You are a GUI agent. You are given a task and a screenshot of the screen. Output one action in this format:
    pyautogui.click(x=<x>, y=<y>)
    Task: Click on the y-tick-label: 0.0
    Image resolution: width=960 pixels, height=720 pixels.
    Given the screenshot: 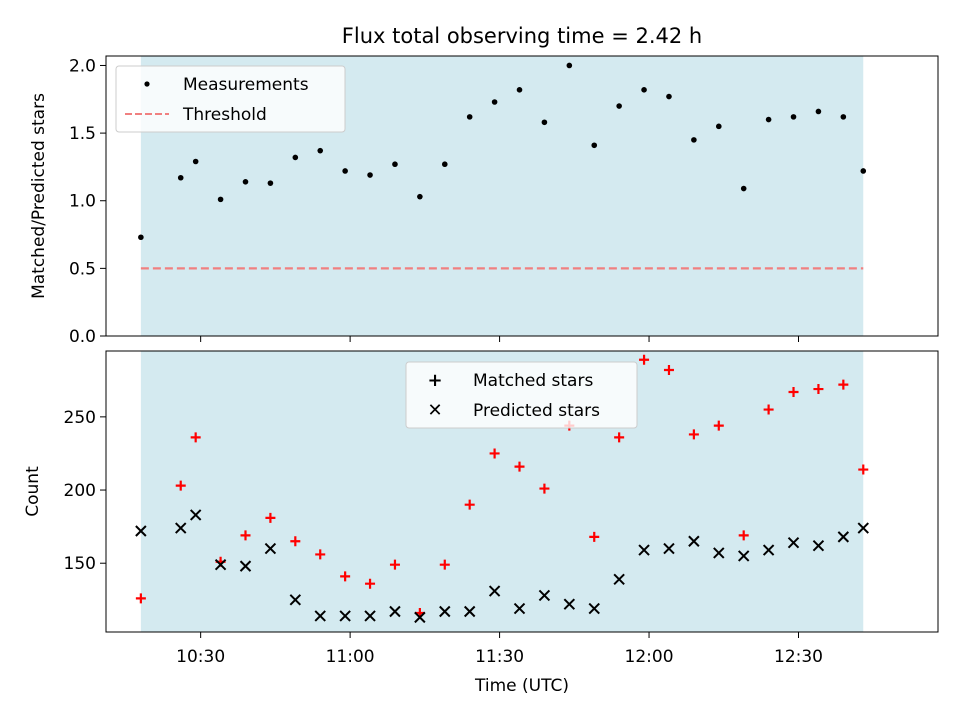 What is the action you would take?
    pyautogui.click(x=82, y=337)
    